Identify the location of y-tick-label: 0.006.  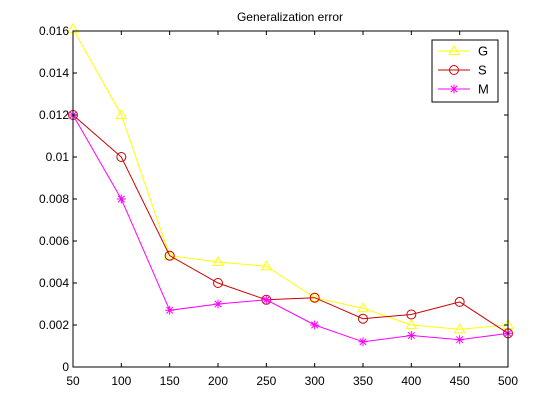
(54, 241).